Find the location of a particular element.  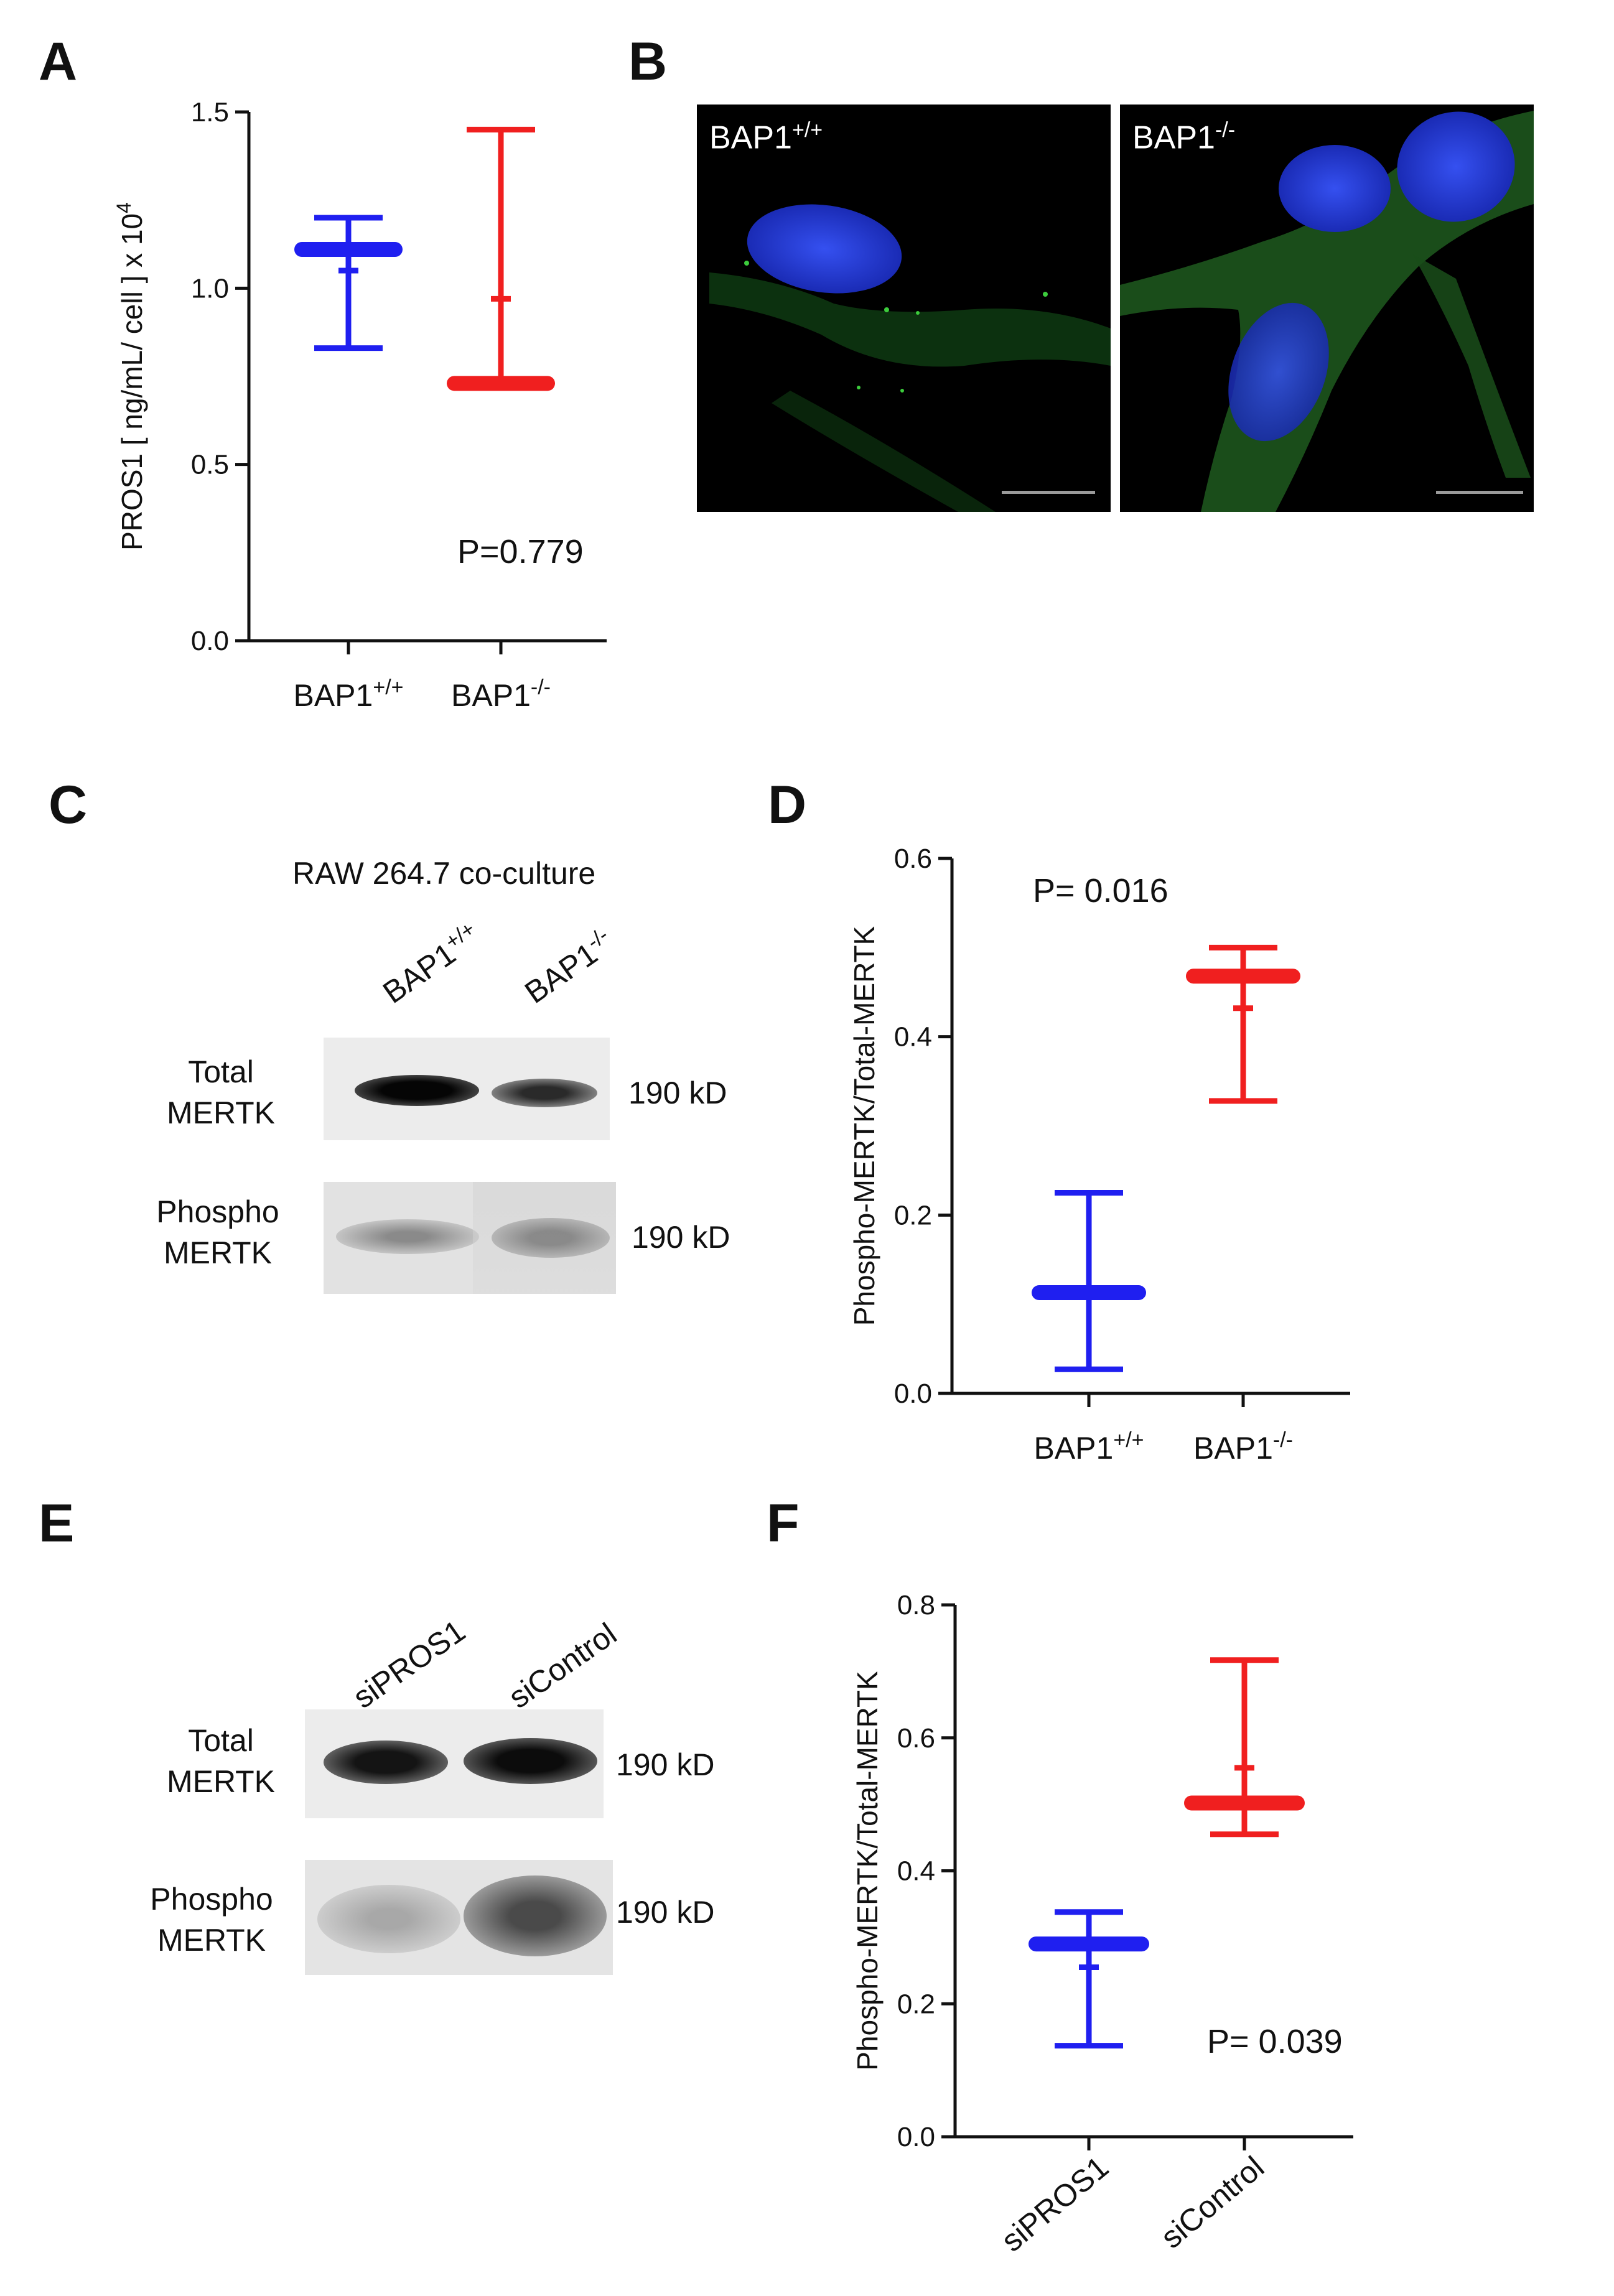

blot-title: RAW 264.7 co-culture is located at coordinates (444, 873).